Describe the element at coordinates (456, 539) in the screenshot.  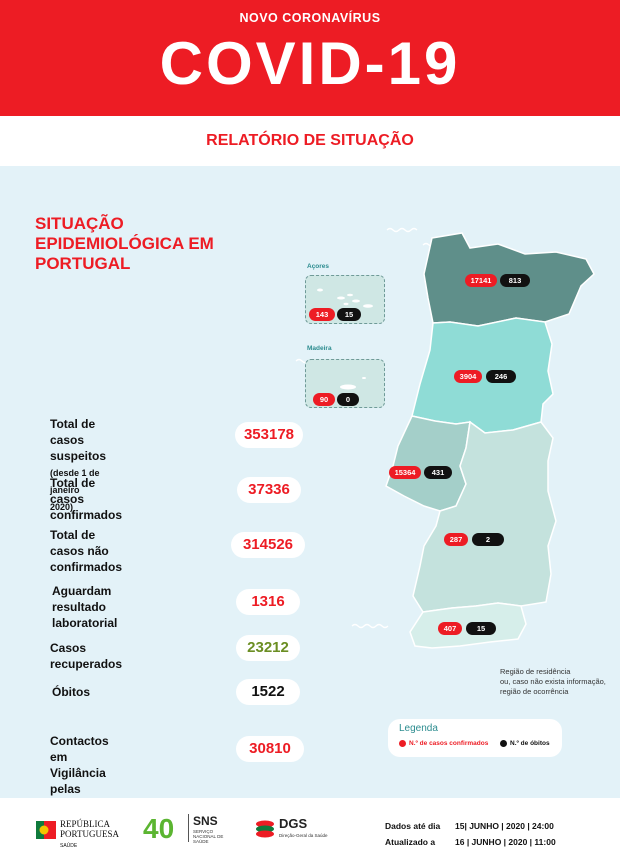
I see `alentejo-cases-badge: 287` at that location.